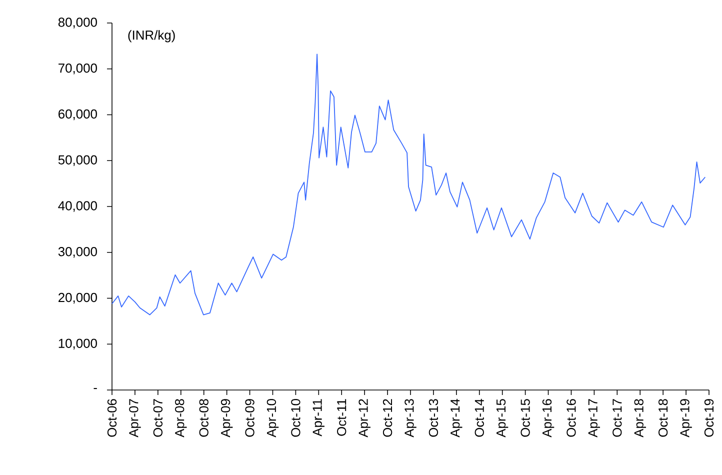 The image size is (722, 475). Describe the element at coordinates (318, 417) in the screenshot. I see `x-tick-label: Apr-11` at that location.